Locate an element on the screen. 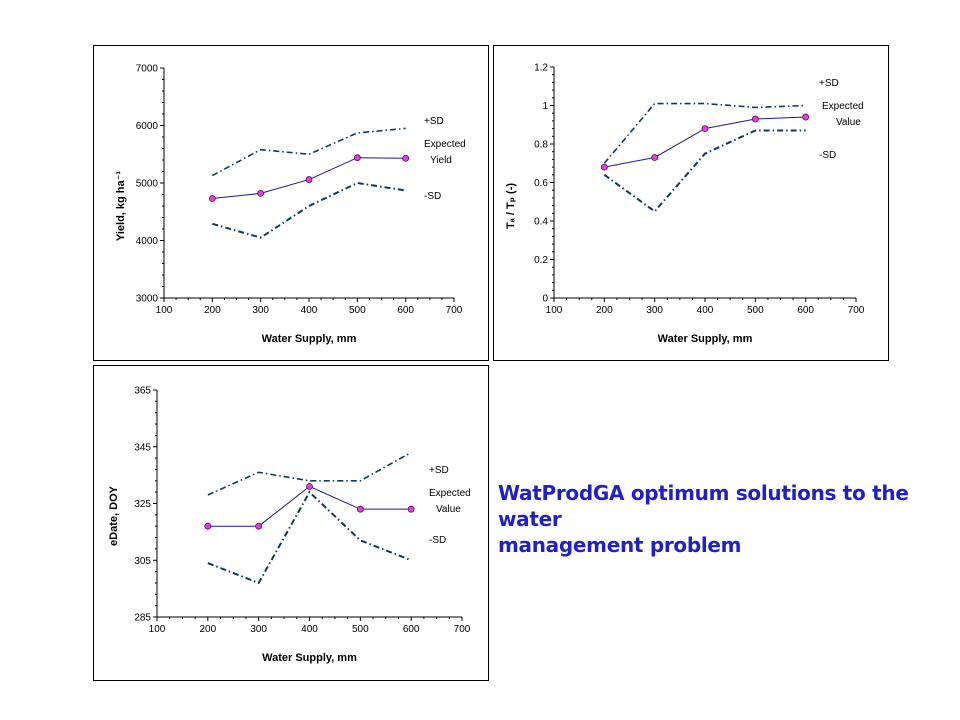 Image resolution: width=960 pixels, height=720 pixels. caption-line-2: management problem is located at coordinates (620, 545).